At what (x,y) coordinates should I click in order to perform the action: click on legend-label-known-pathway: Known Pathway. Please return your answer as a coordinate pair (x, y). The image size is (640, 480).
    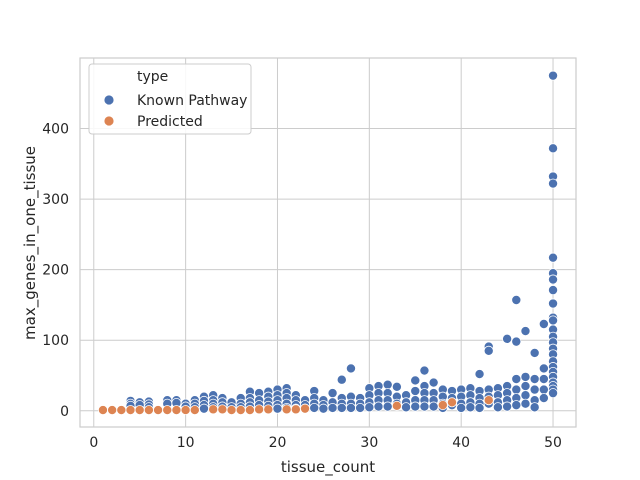
    Looking at the image, I should click on (192, 101).